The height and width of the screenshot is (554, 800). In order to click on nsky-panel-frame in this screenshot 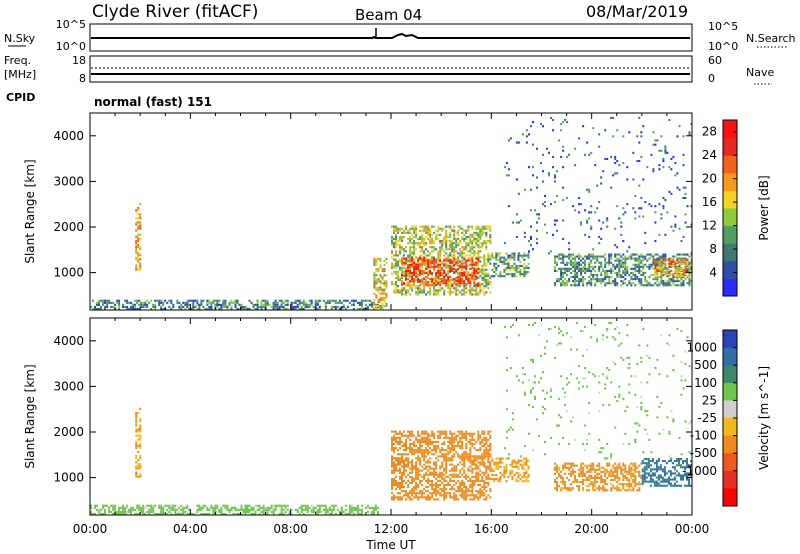, I will do `click(391, 37)`.